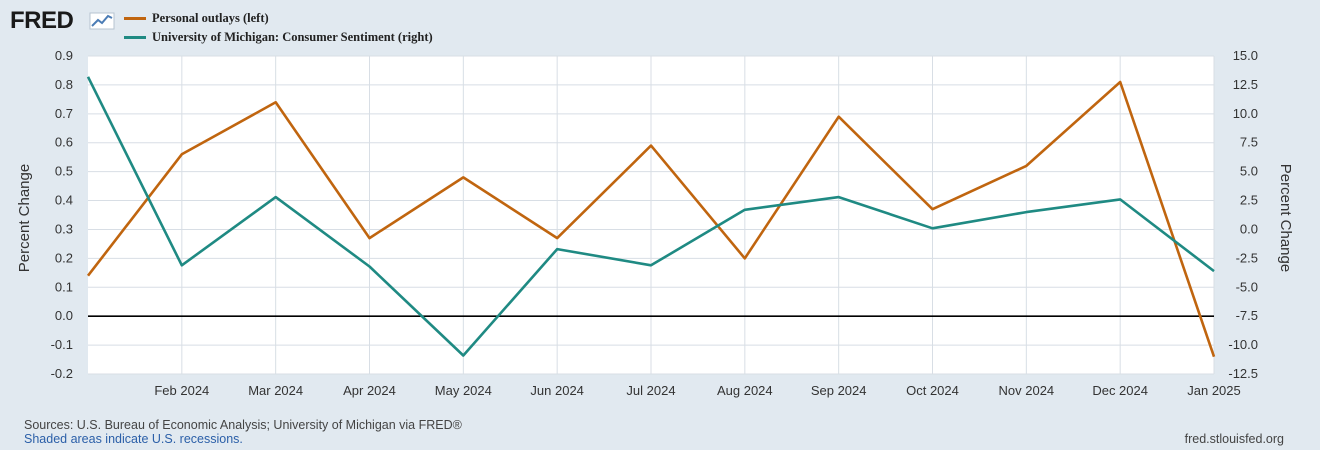 The height and width of the screenshot is (450, 1320). What do you see at coordinates (181, 390) in the screenshot?
I see `x-tick-label: Feb 2024` at bounding box center [181, 390].